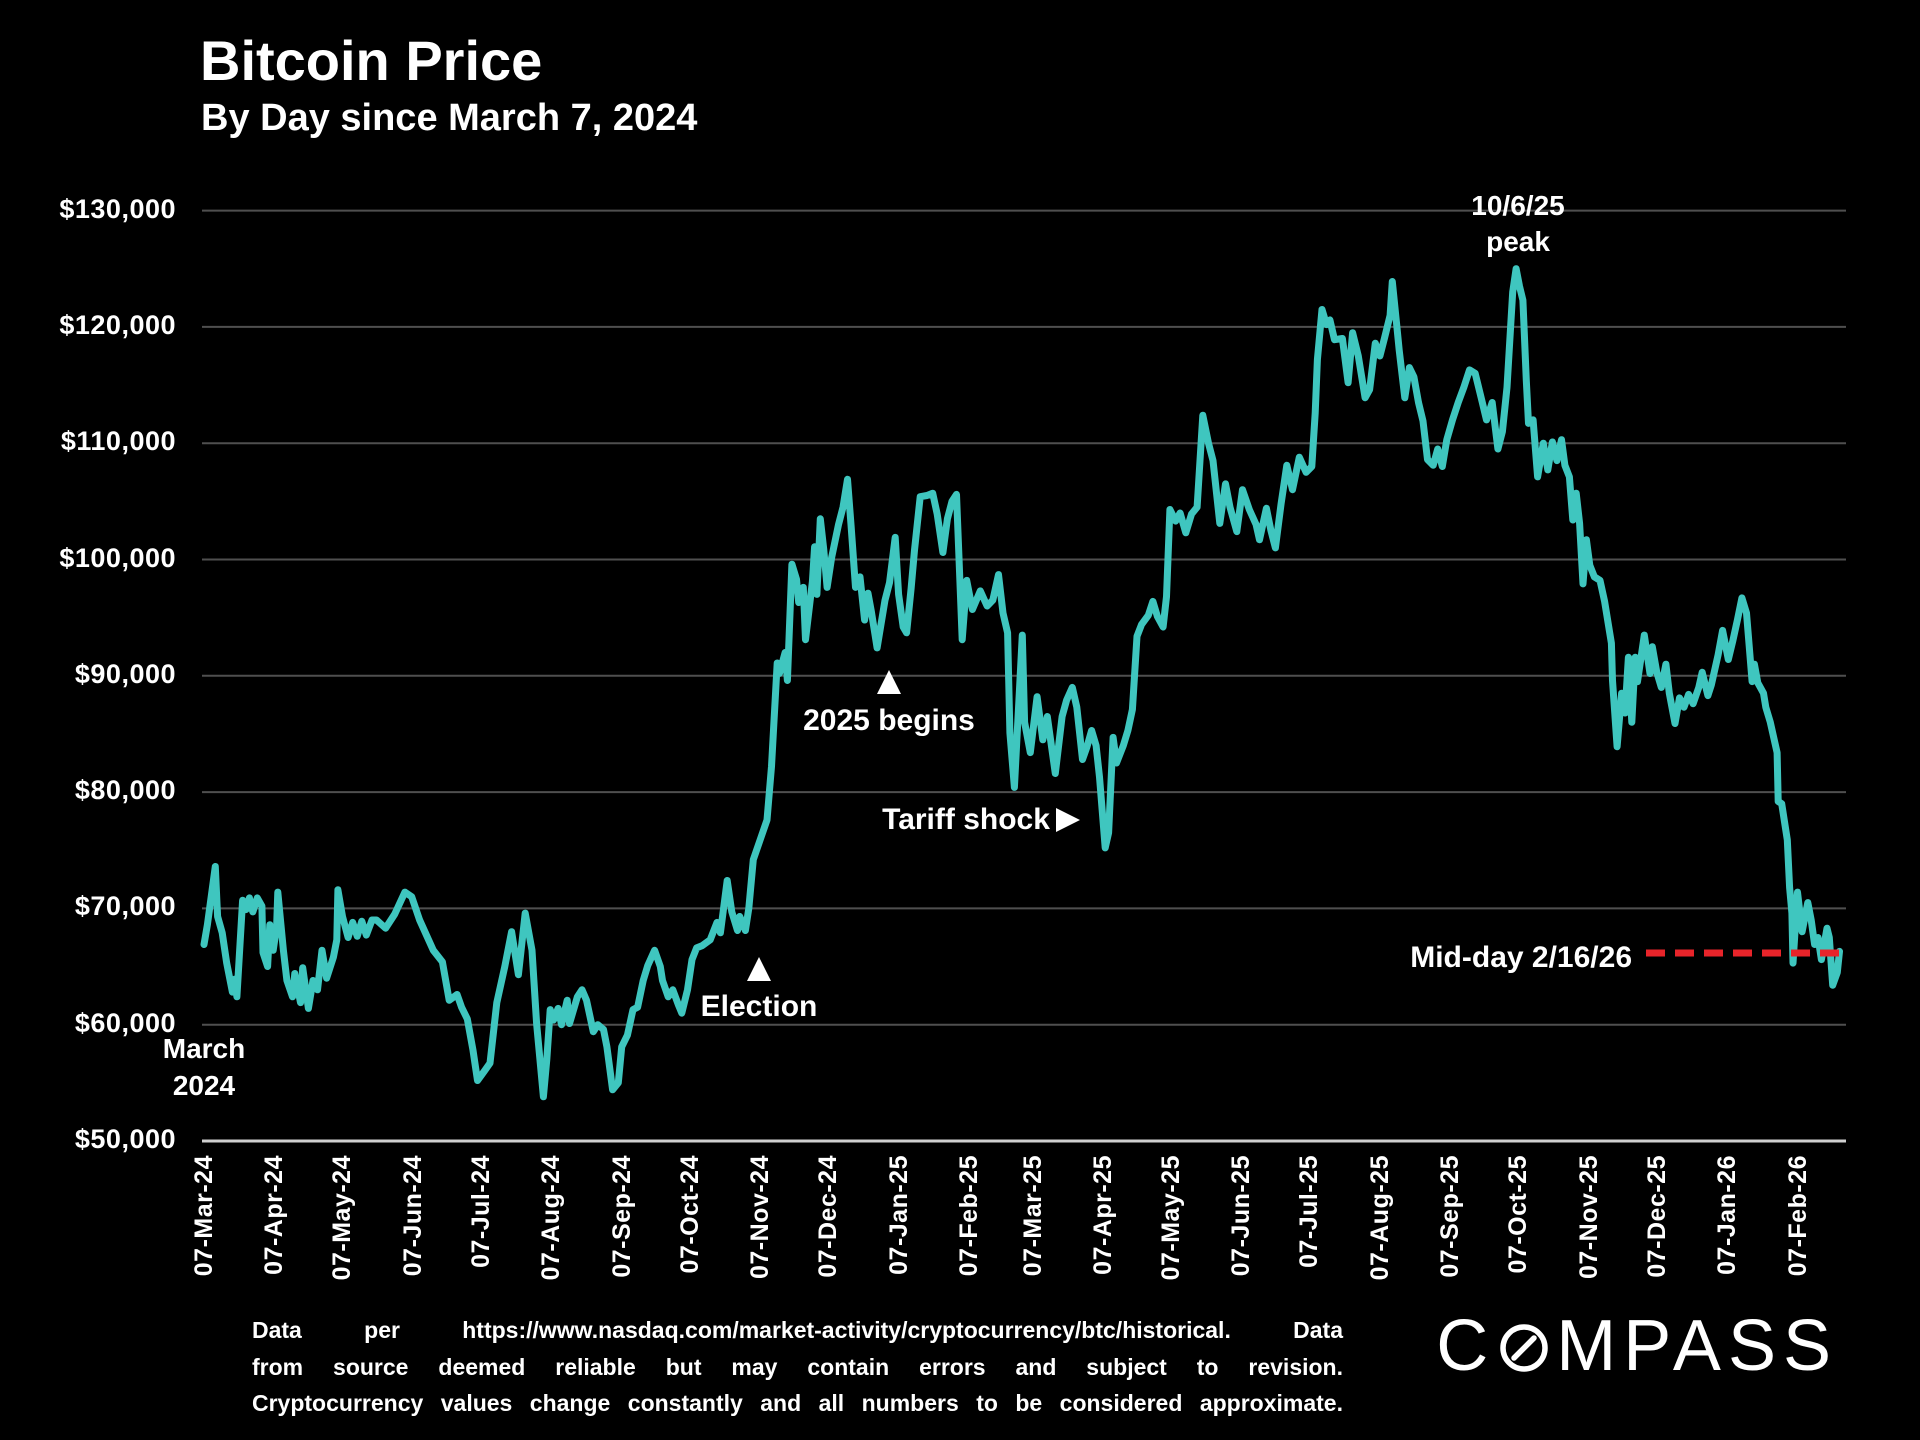  I want to click on peak-annotation: 10/6/25 peak, so click(1517, 224).